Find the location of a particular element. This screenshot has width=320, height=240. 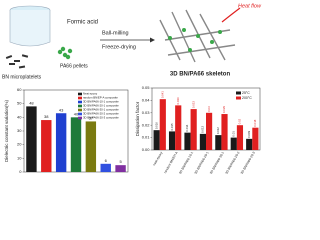

value-label: 0.036 is located at coordinates (178, 100).